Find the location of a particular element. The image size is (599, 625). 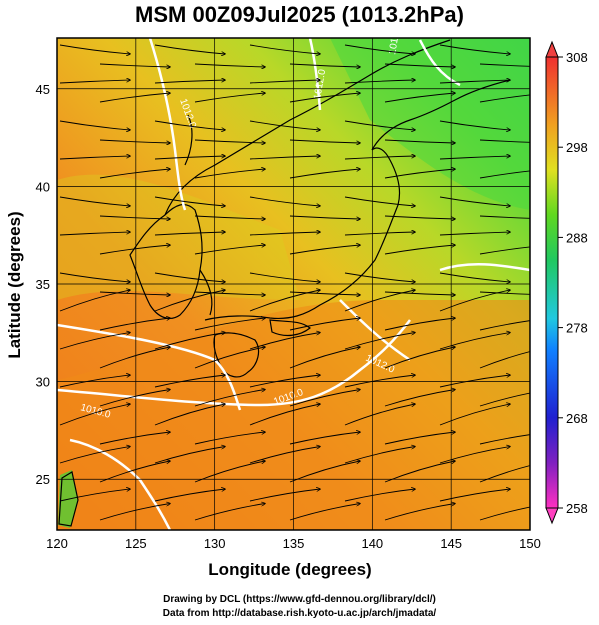

x-tick-label: 145 is located at coordinates (451, 543).